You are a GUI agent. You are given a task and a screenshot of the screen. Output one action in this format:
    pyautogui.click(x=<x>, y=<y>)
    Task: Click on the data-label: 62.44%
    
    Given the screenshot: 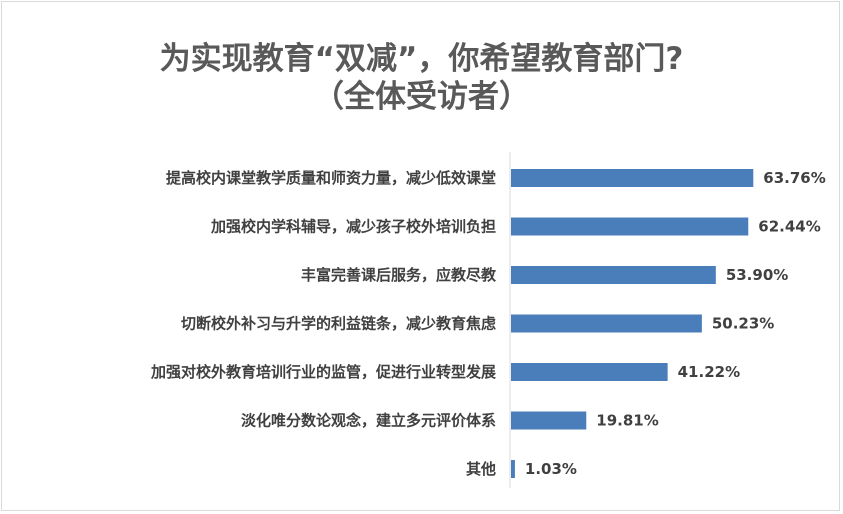 What is the action you would take?
    pyautogui.click(x=789, y=227)
    